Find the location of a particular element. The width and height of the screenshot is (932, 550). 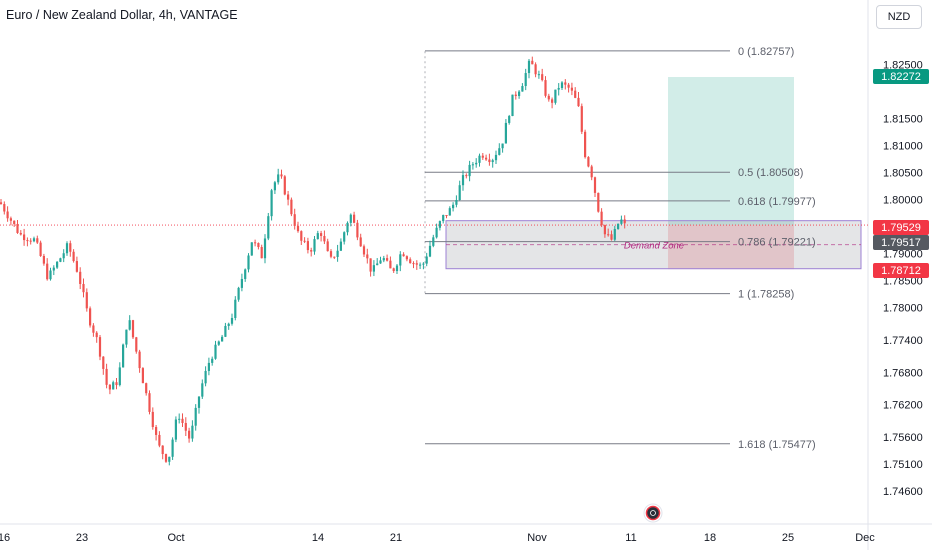

demand-zone-box: Demand Zone is located at coordinates (434, 245).